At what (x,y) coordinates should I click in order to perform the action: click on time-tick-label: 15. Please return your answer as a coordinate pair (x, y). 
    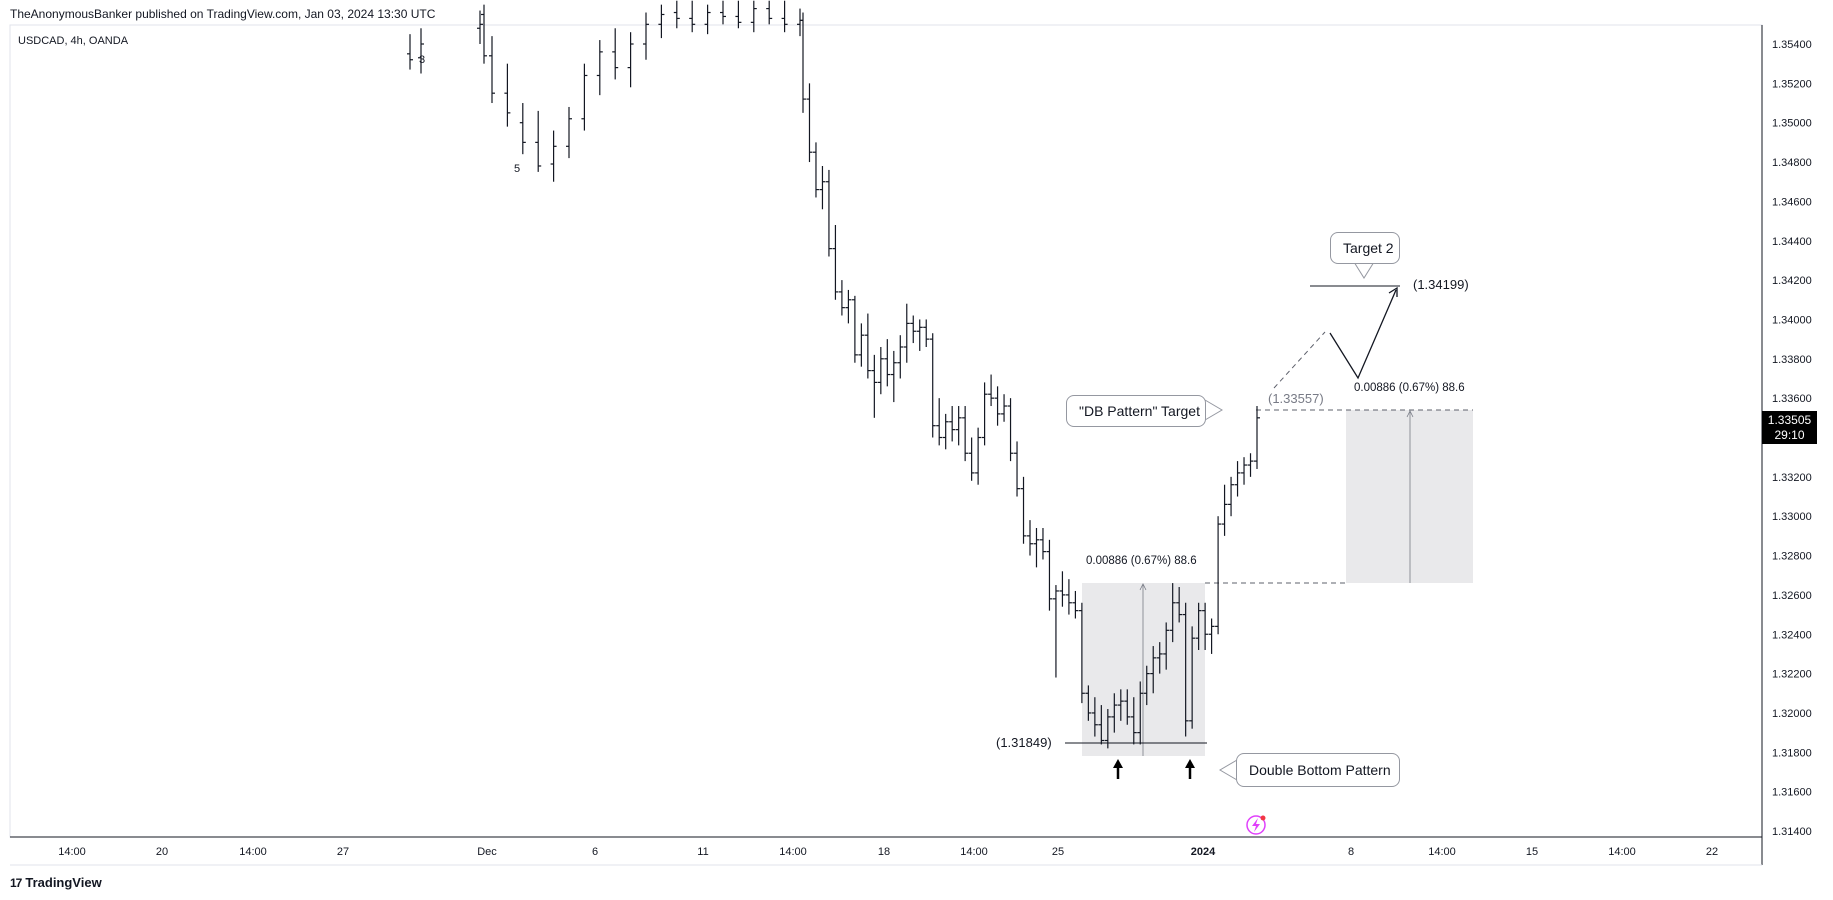
    Looking at the image, I should click on (1532, 852).